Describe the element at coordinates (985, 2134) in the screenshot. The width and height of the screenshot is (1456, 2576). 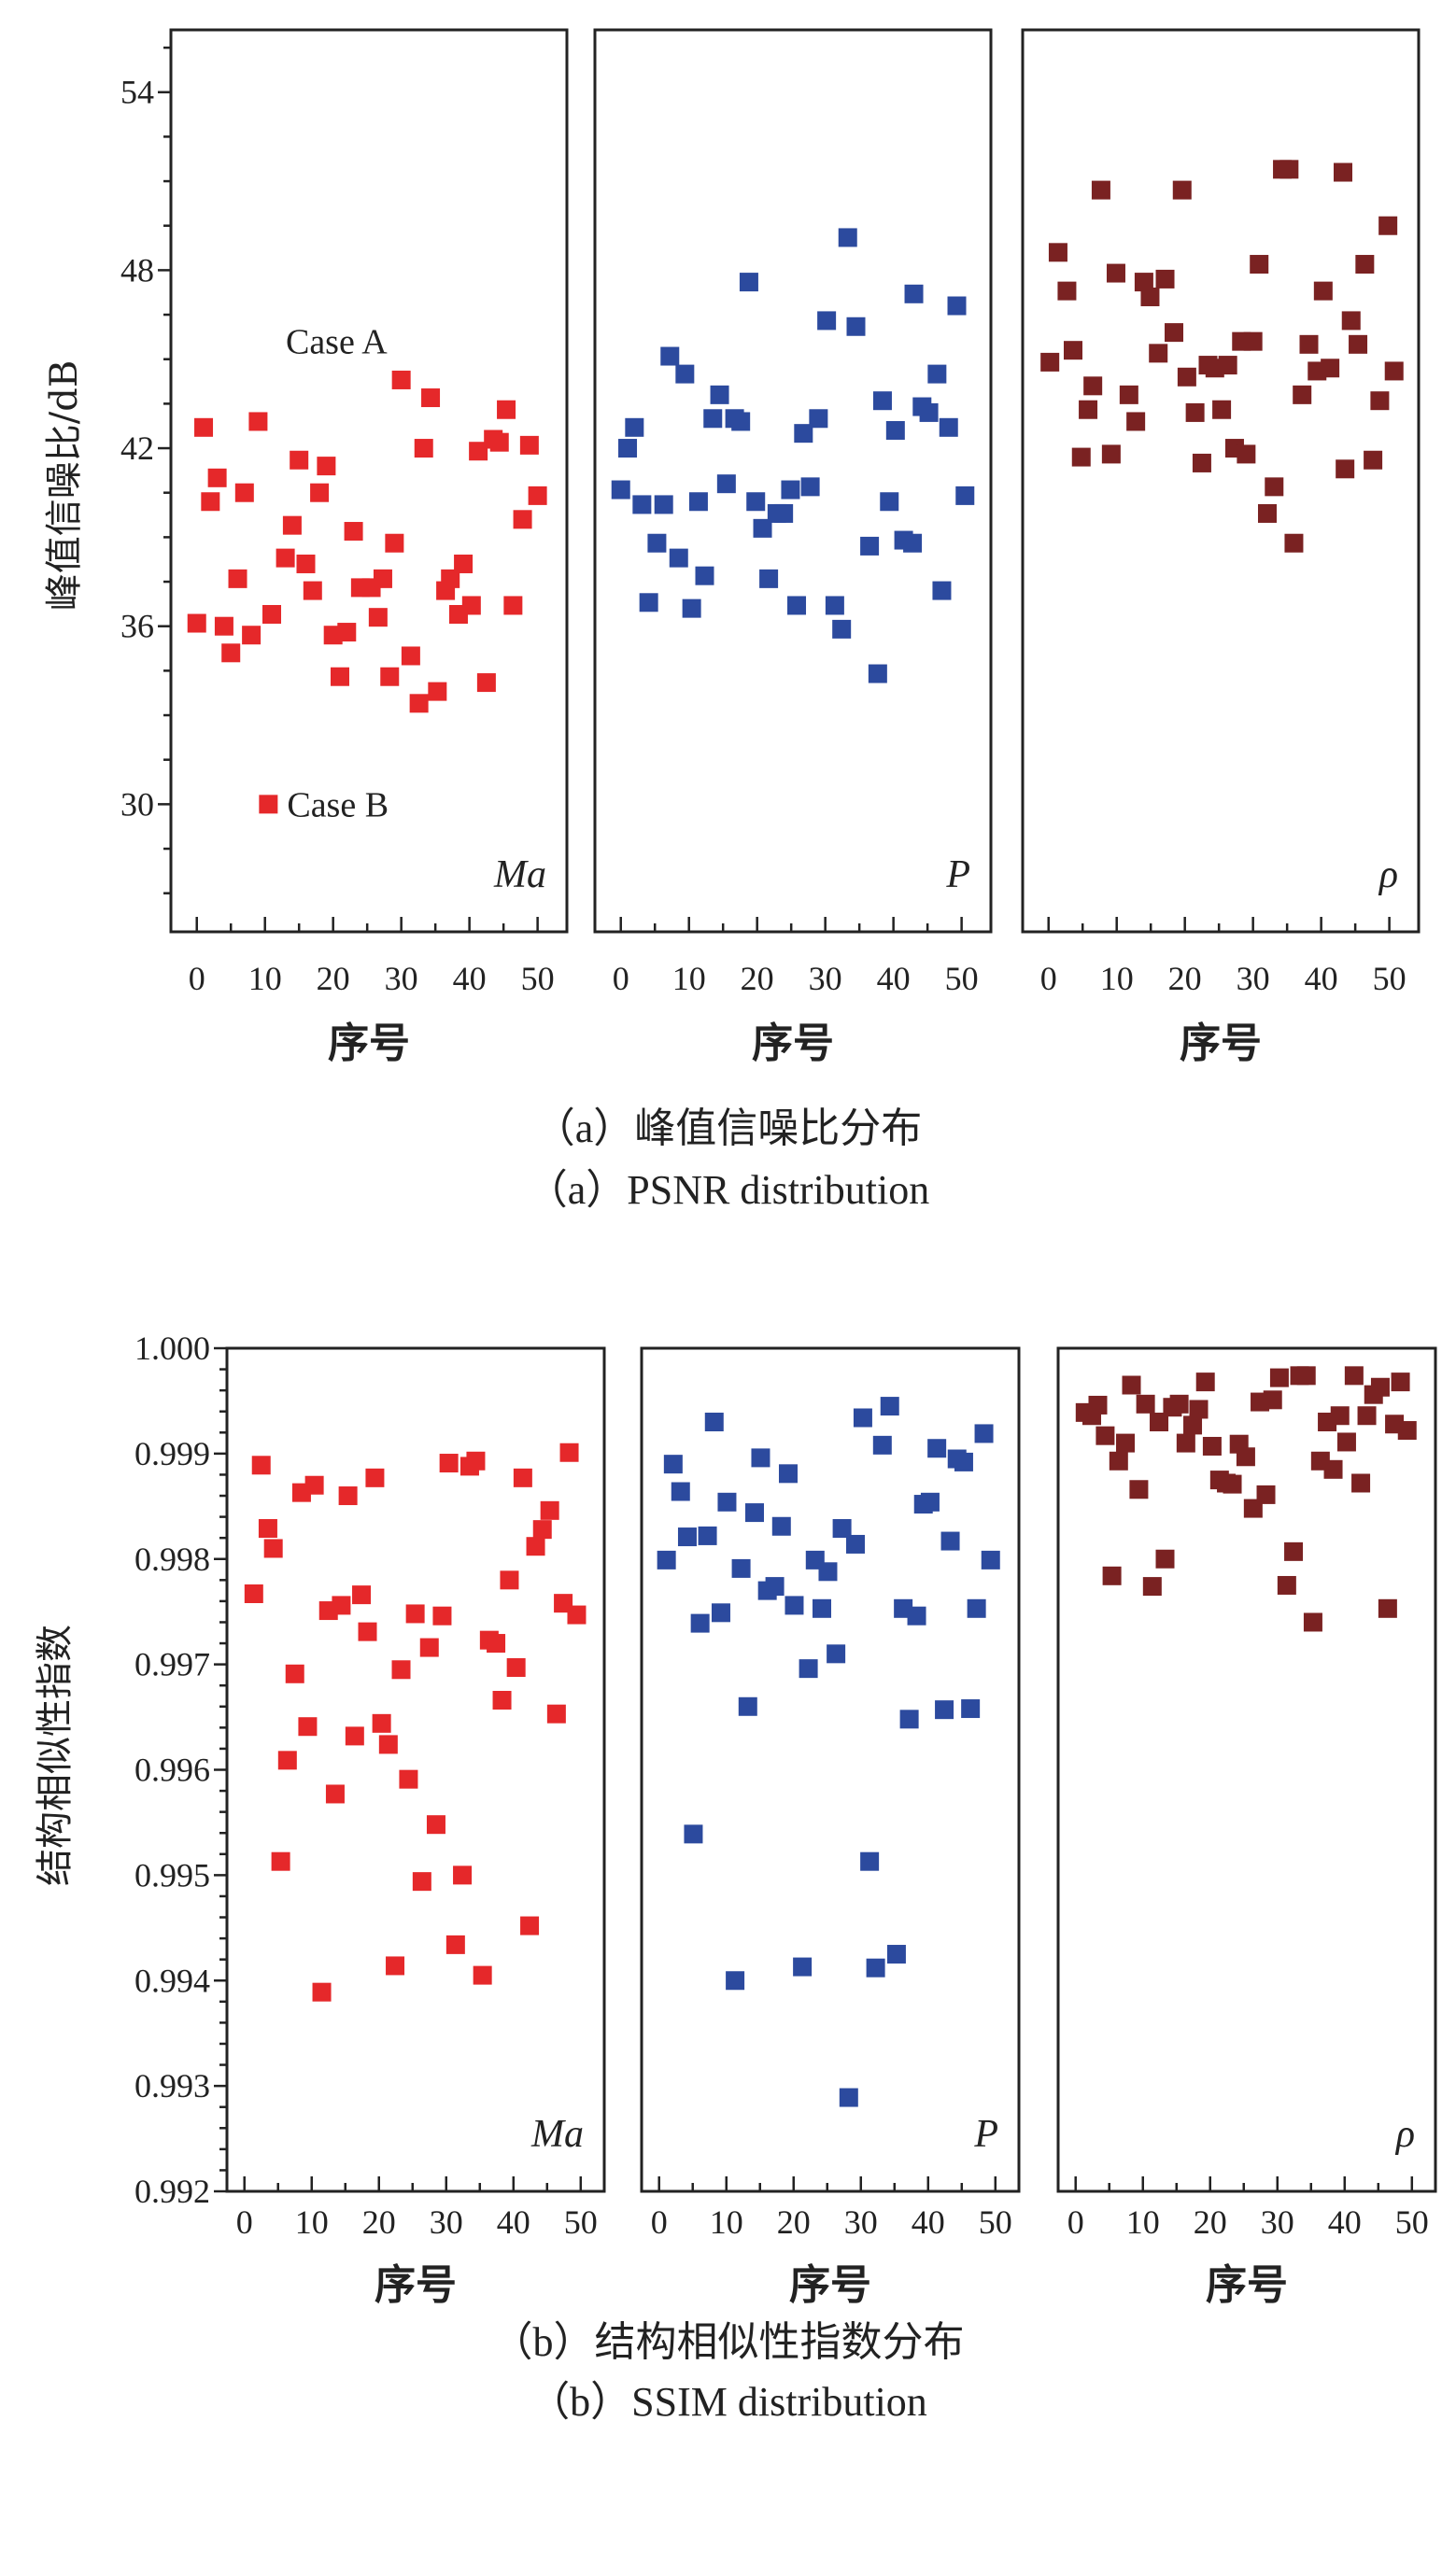
I see `panel-label: P` at that location.